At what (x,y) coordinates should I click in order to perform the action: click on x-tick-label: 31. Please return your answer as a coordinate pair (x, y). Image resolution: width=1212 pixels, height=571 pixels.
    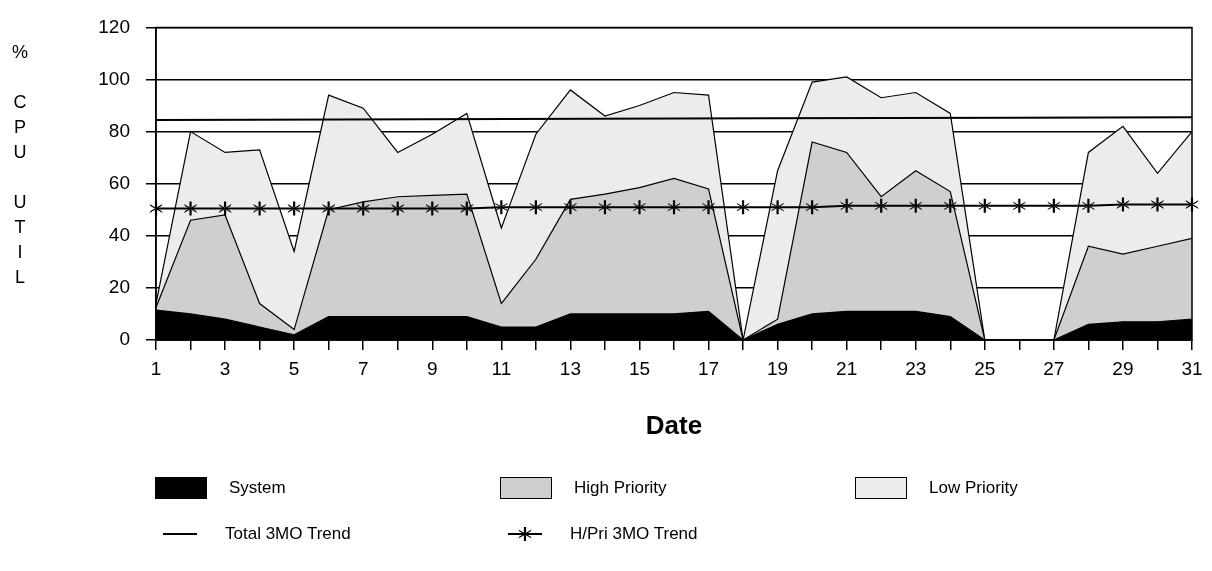
    Looking at the image, I should click on (1192, 368).